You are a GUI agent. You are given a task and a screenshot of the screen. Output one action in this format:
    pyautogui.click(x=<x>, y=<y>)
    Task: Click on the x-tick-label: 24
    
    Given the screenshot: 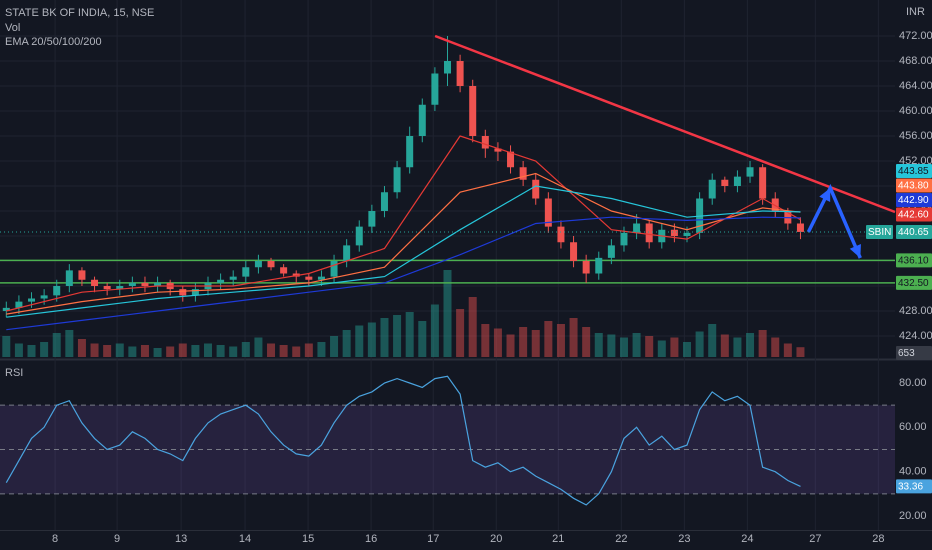 What is the action you would take?
    pyautogui.click(x=747, y=539)
    